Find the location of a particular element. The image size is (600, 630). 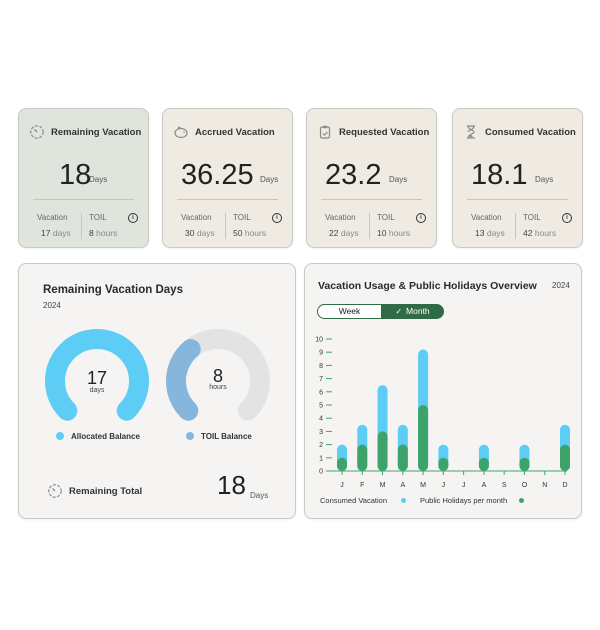

vacation-number: 22 is located at coordinates (334, 233).